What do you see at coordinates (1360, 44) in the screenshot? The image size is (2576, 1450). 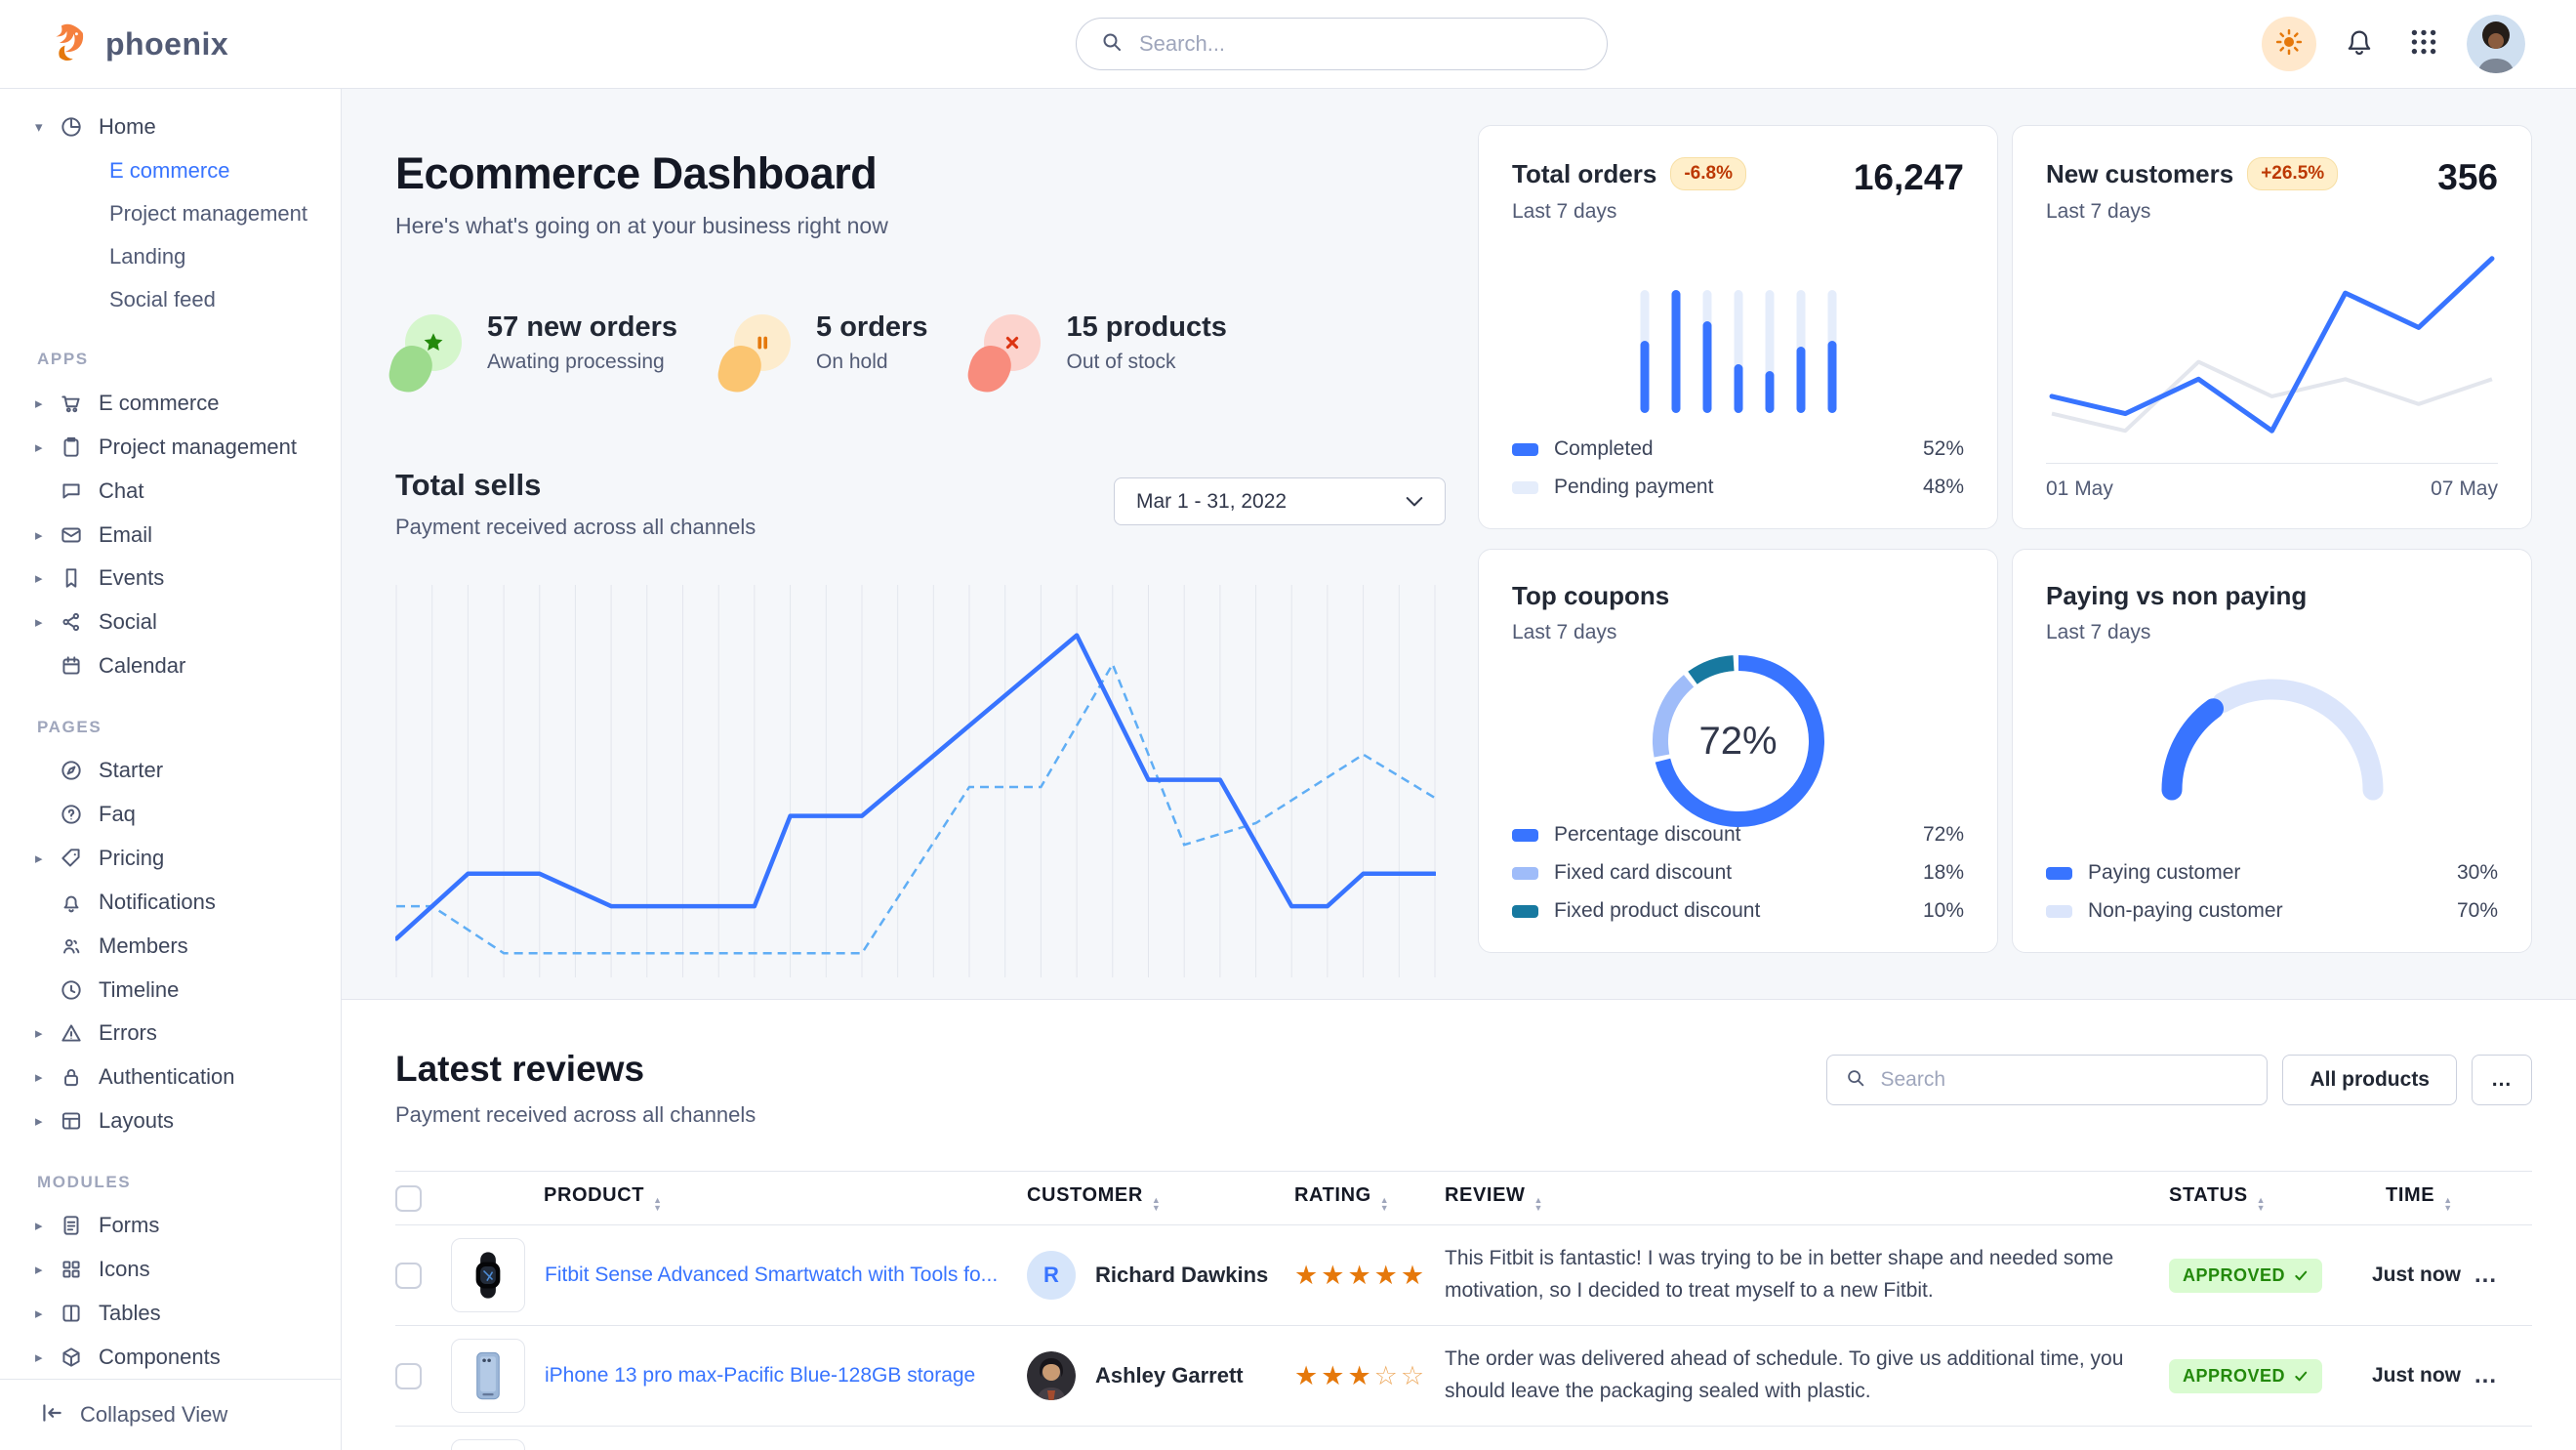 I see `global-search-input` at bounding box center [1360, 44].